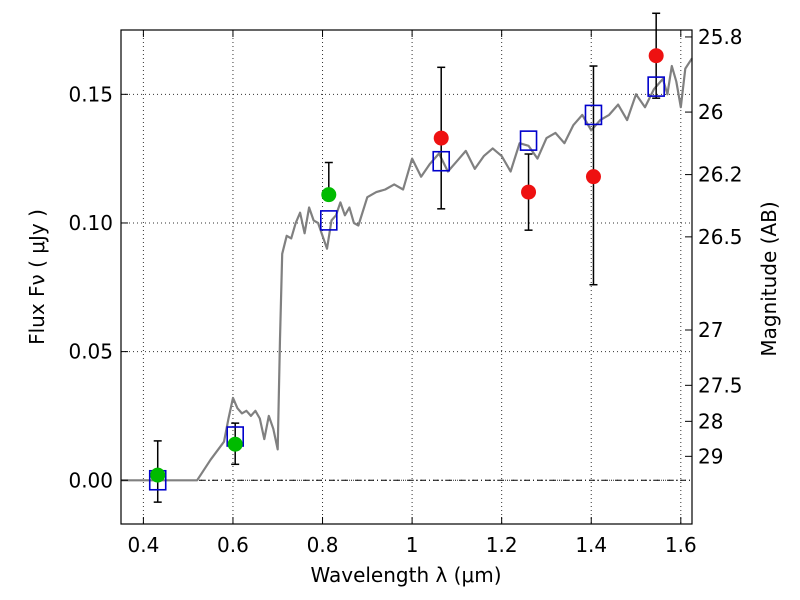 The image size is (800, 600). What do you see at coordinates (412, 545) in the screenshot?
I see `x-tick-label: 1` at bounding box center [412, 545].